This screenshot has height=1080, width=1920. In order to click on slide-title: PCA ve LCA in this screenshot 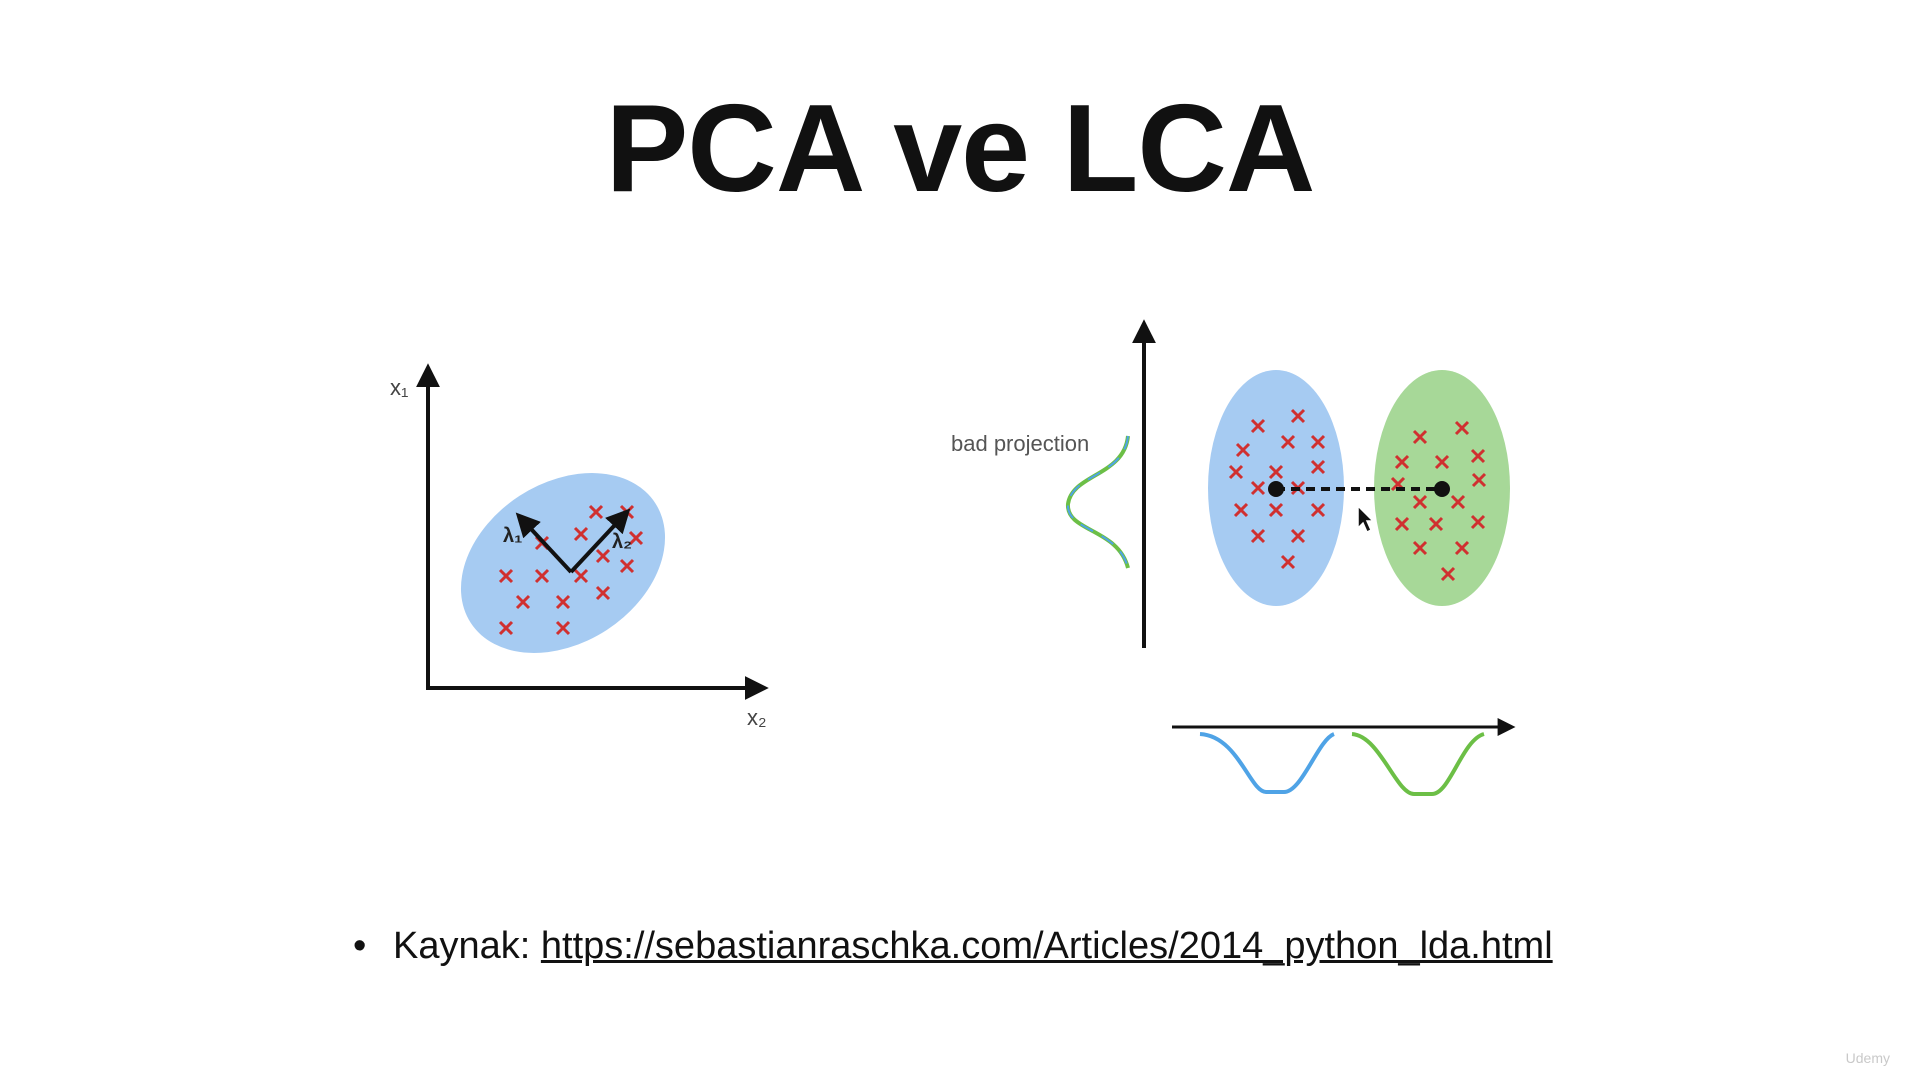, I will do `click(960, 149)`.